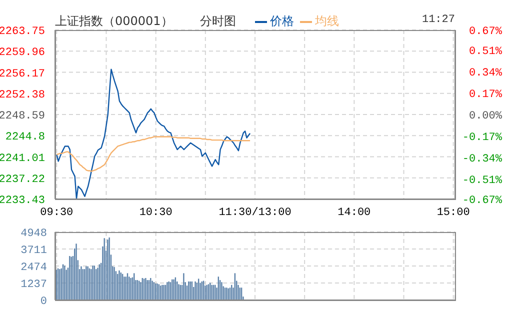 The image size is (505, 330). I want to click on y-tick-label: 4948, so click(33, 234).